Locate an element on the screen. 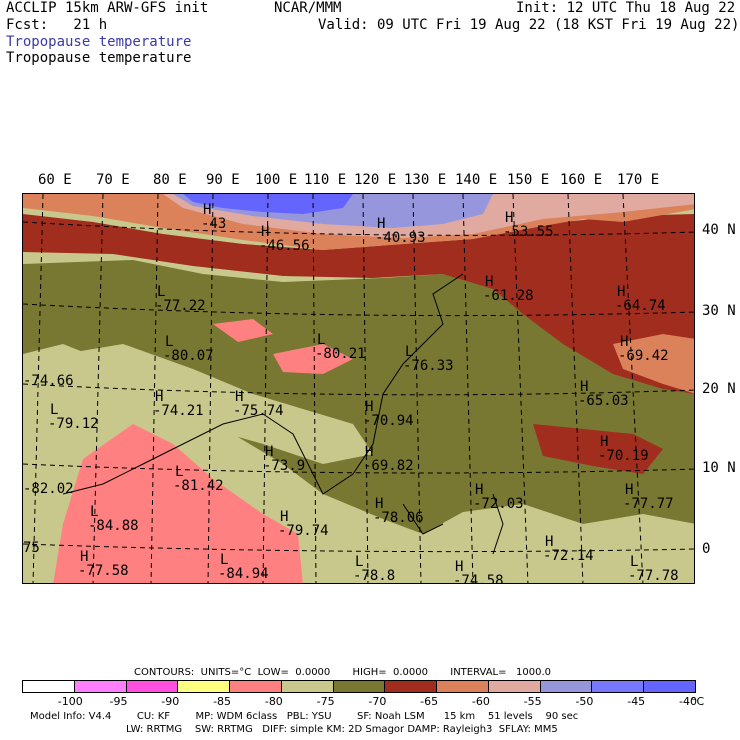 The width and height of the screenshot is (740, 740). lon-label: 110 E is located at coordinates (325, 180).